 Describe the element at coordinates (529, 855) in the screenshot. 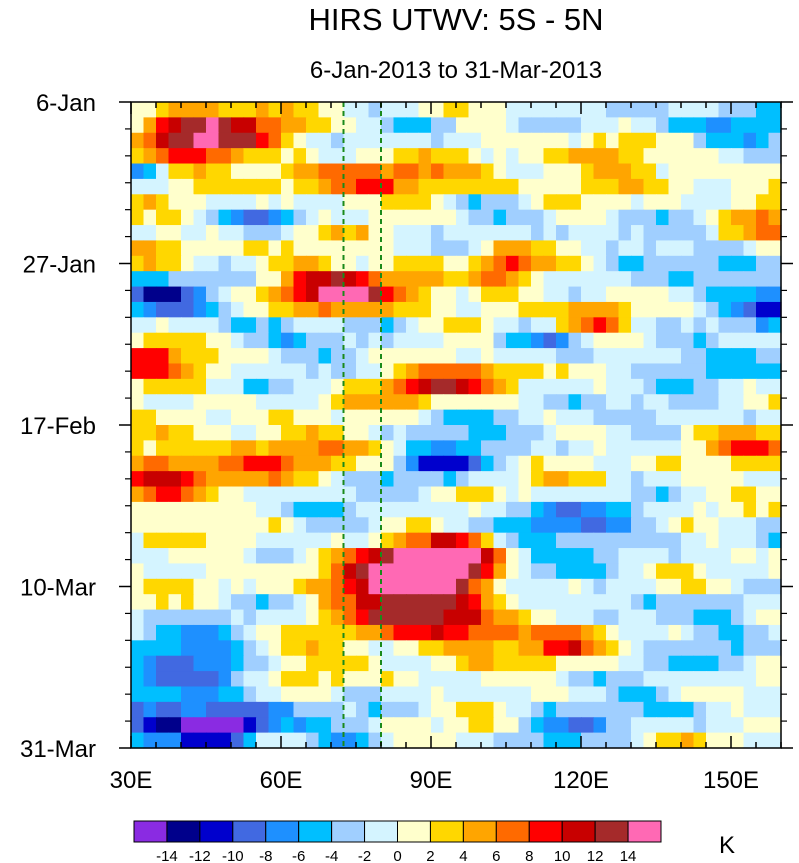

I see `colorbar-tick-label: 8` at that location.